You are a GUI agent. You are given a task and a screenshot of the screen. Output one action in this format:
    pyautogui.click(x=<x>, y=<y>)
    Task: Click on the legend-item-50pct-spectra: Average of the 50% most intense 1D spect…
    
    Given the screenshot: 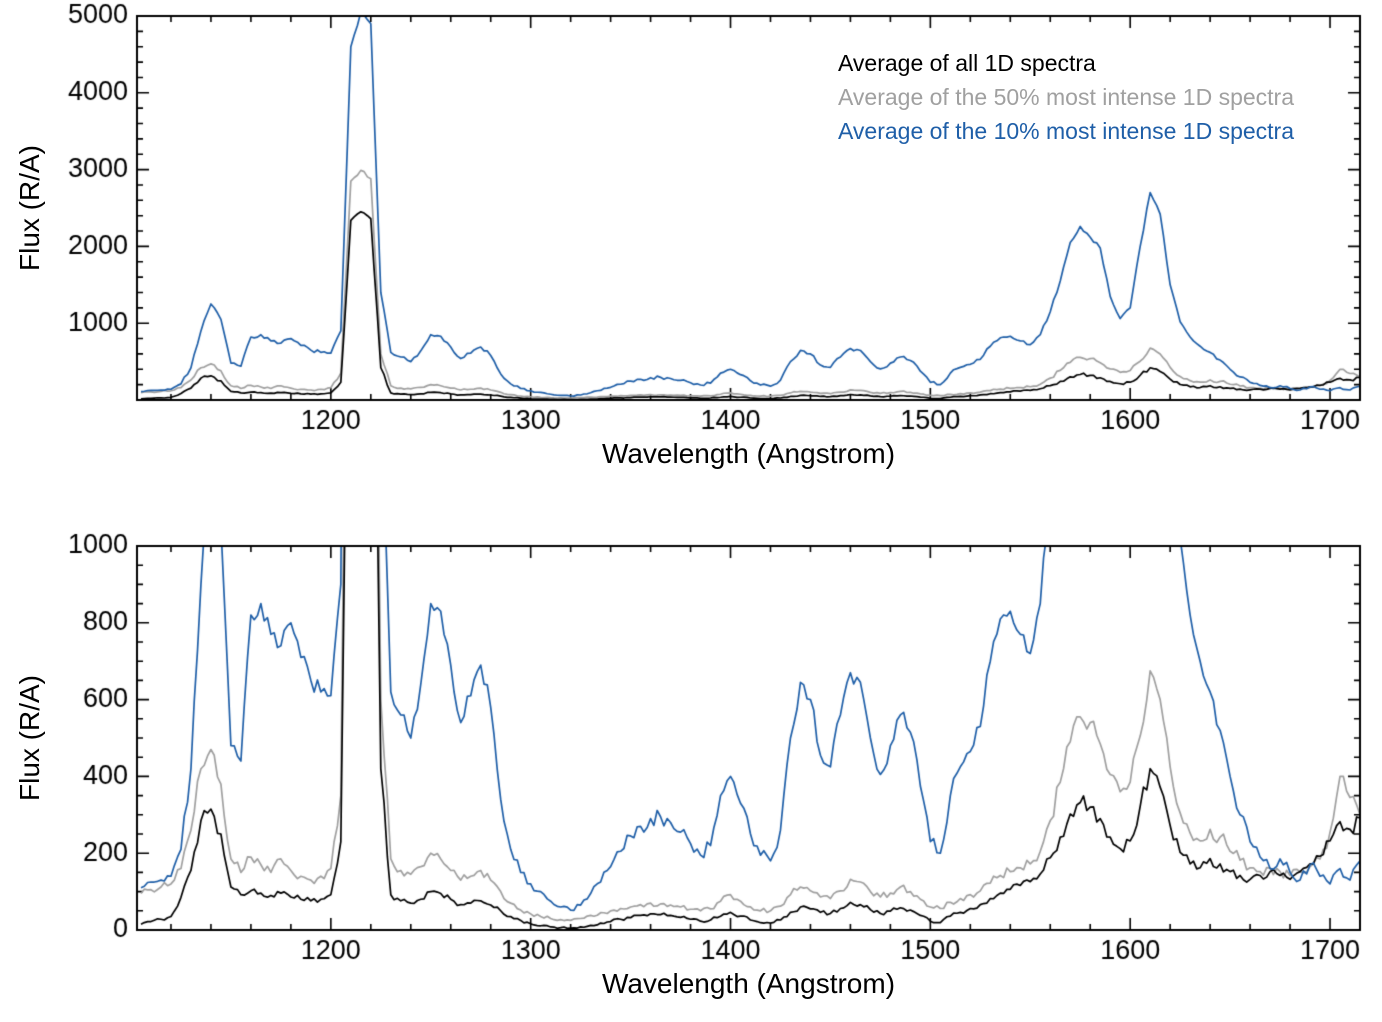 What is the action you would take?
    pyautogui.click(x=1066, y=97)
    